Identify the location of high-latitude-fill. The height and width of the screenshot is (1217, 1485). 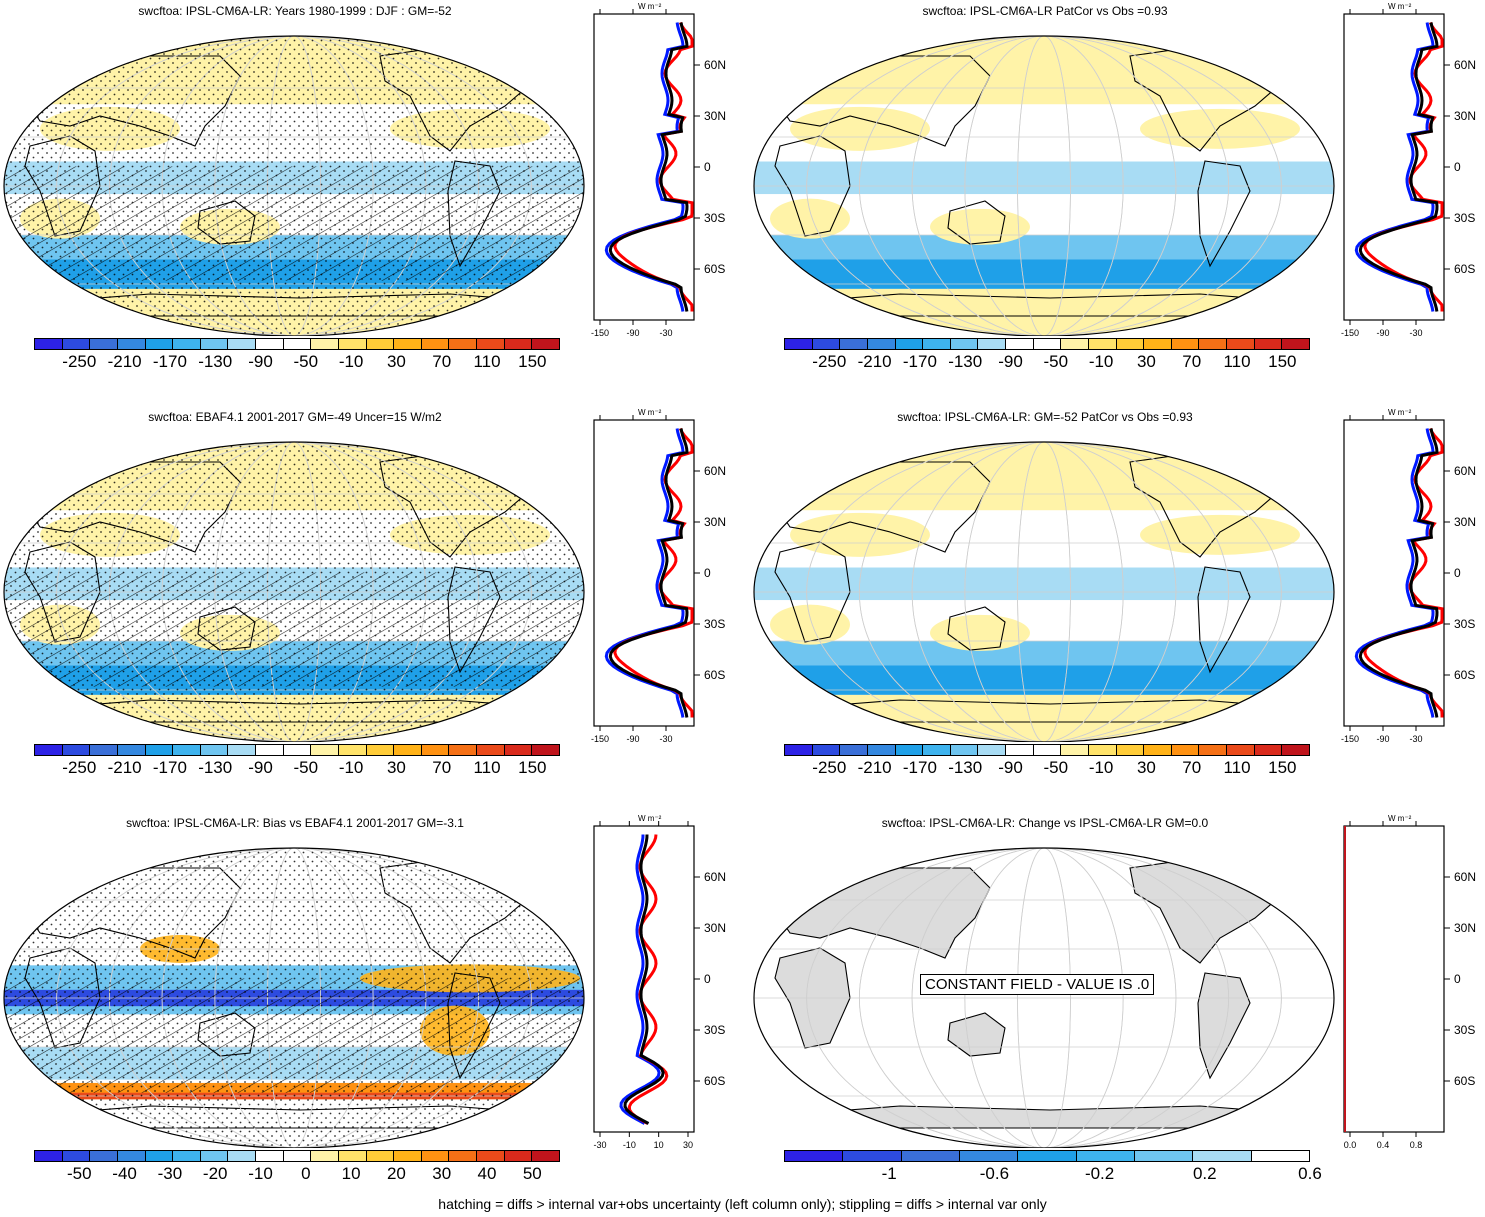
(1044, 70).